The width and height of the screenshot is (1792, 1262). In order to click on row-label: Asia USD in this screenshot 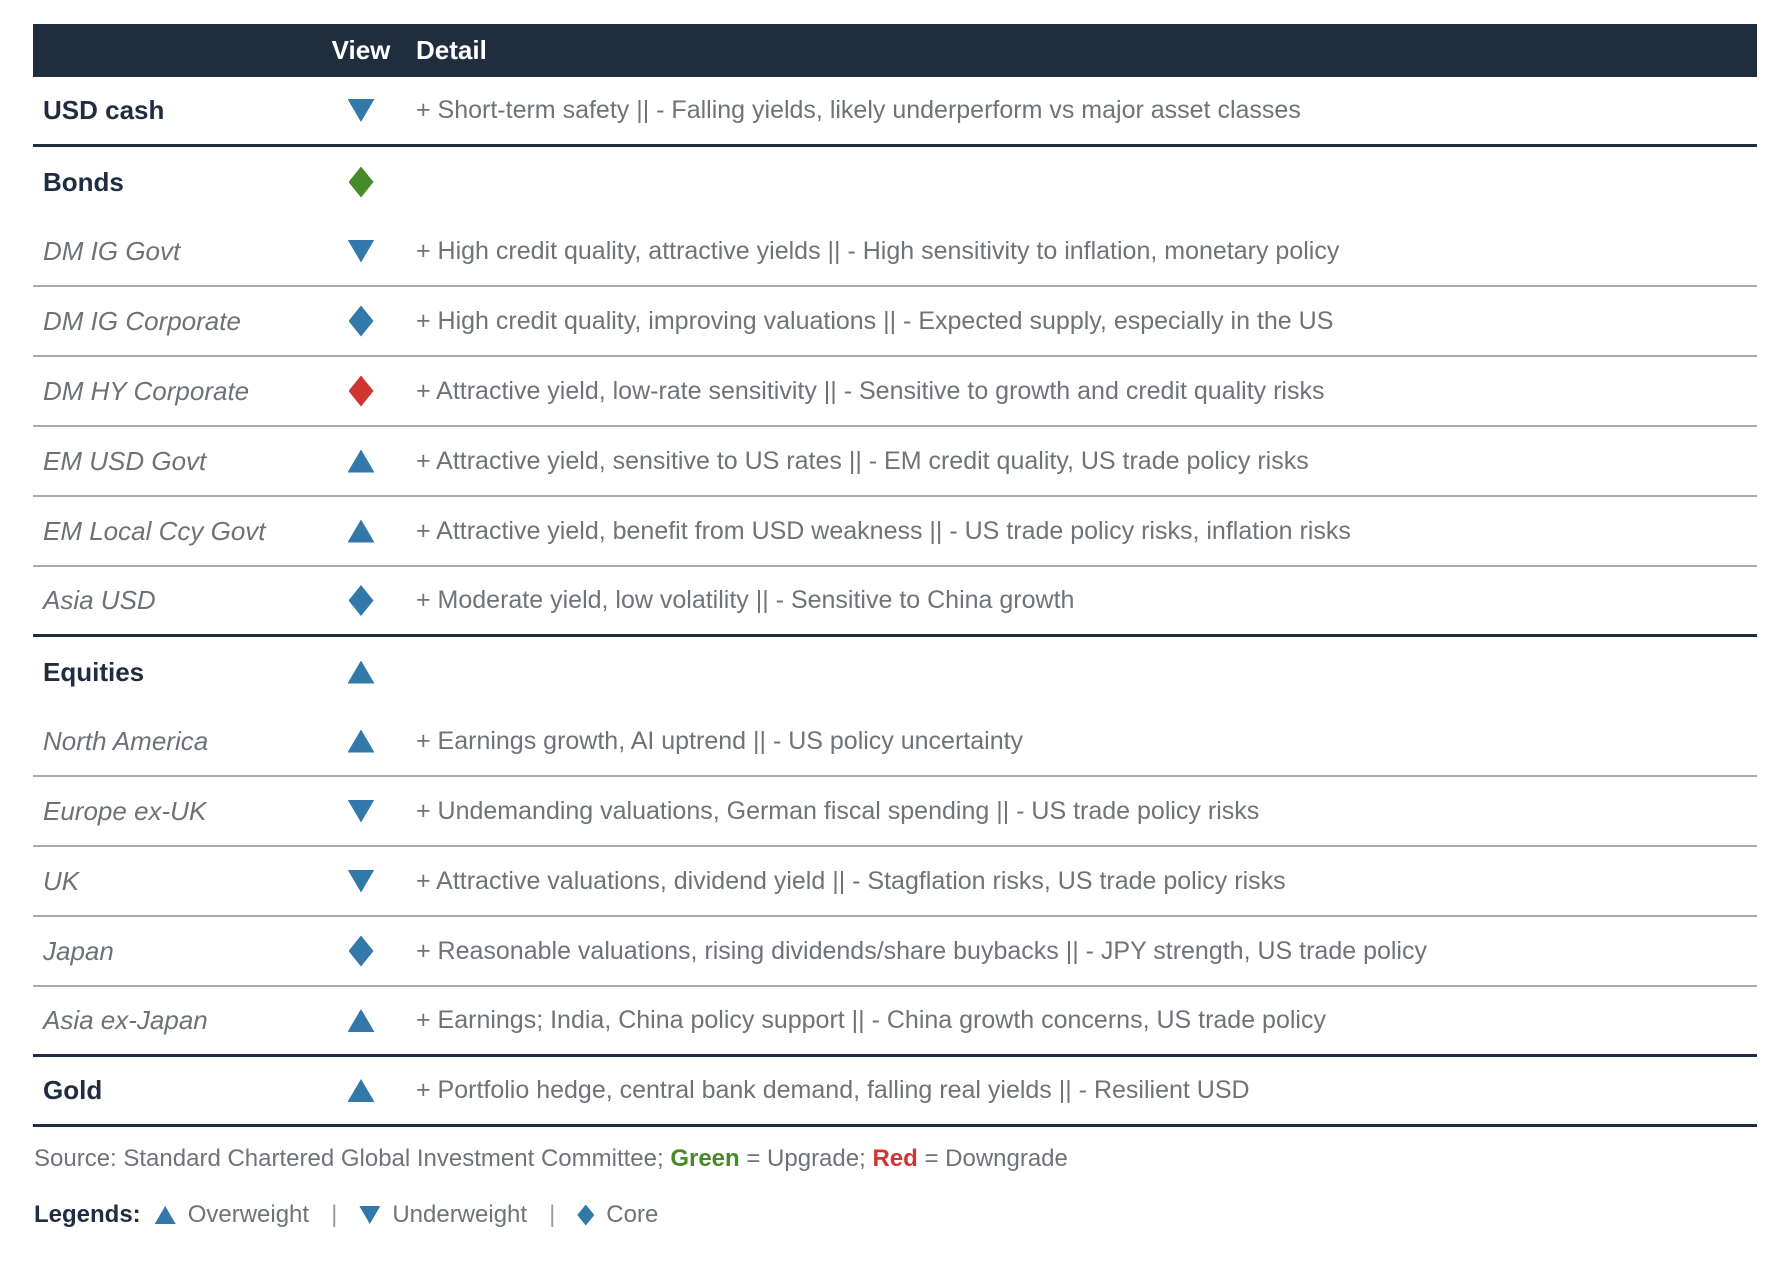, I will do `click(99, 600)`.